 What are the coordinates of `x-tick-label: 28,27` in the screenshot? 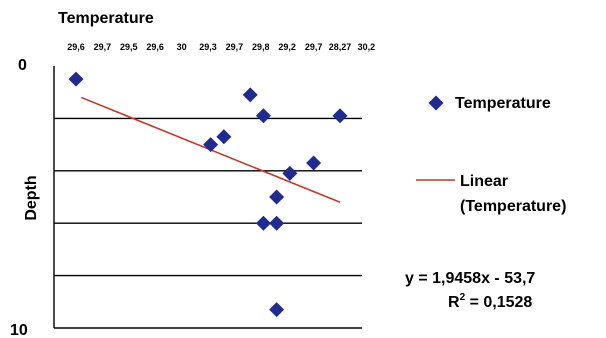 It's located at (340, 47).